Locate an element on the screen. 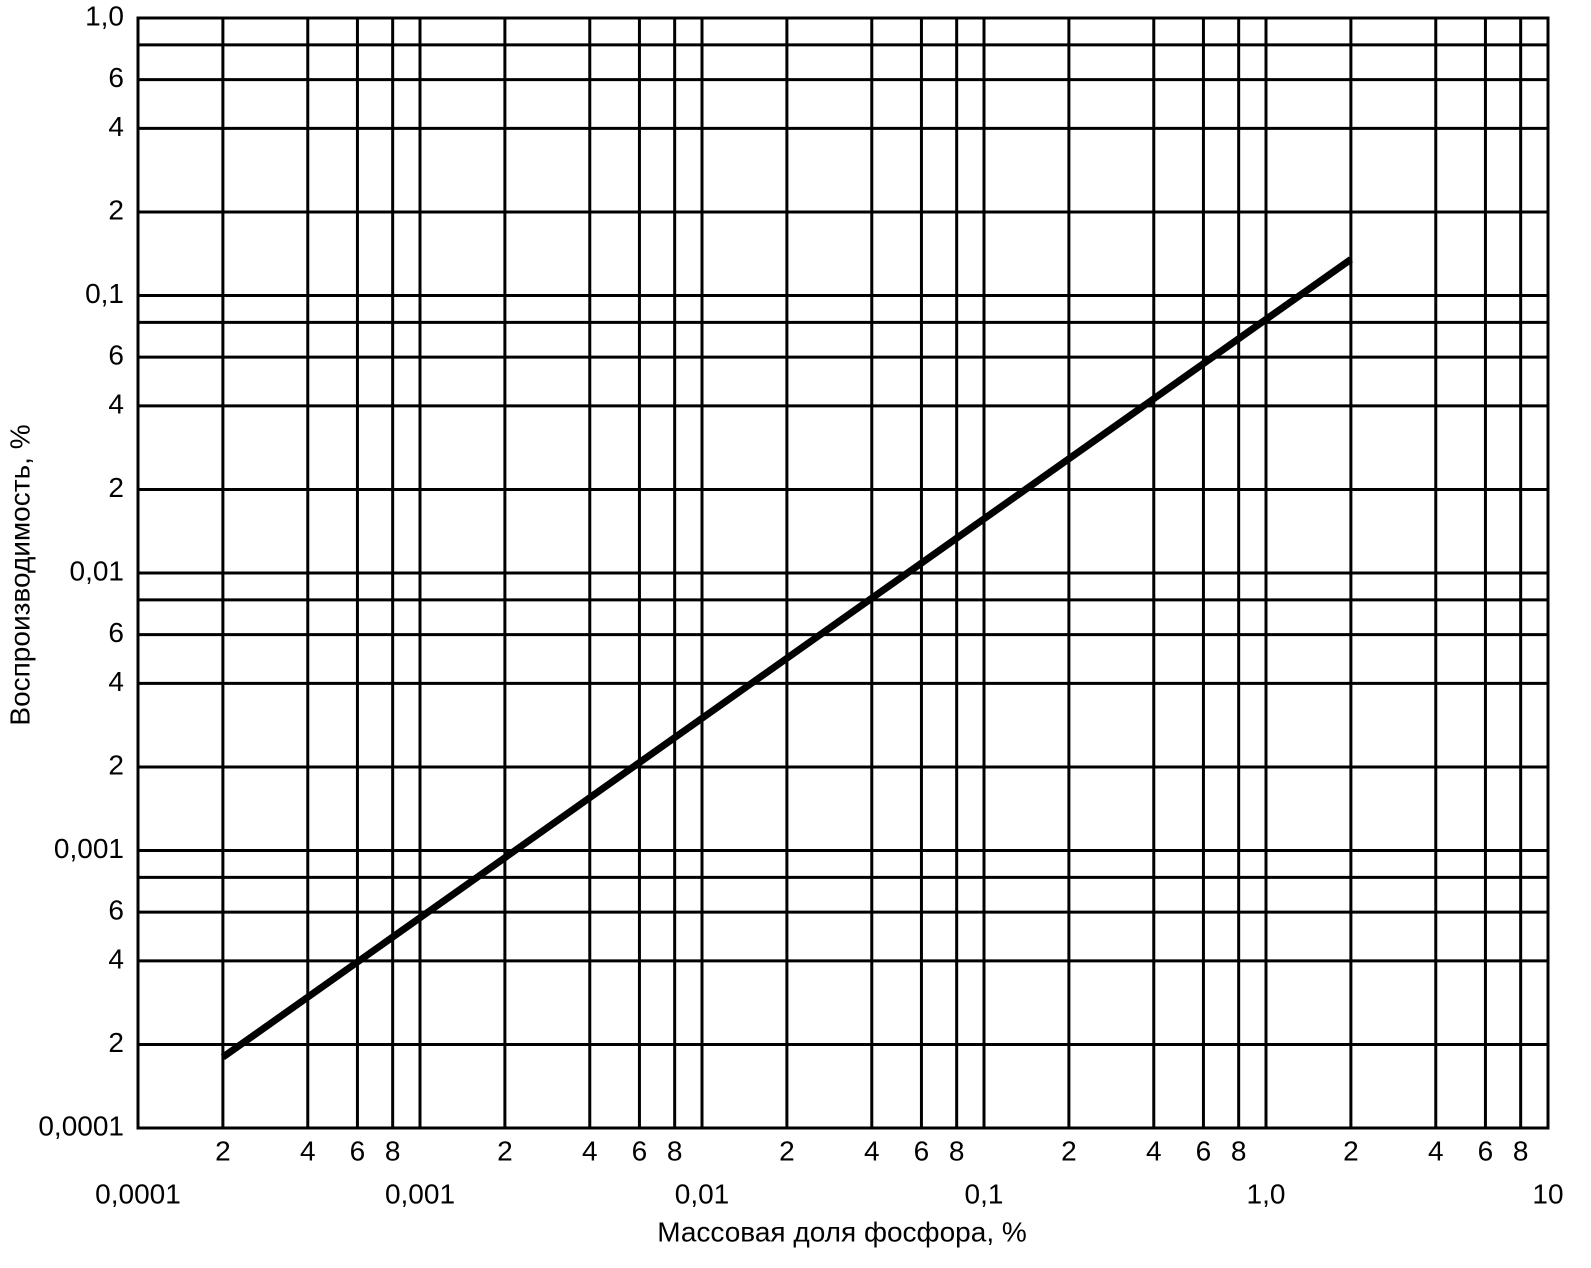 The image size is (1591, 1268). x-tick-label: 0,01 is located at coordinates (702, 1193).